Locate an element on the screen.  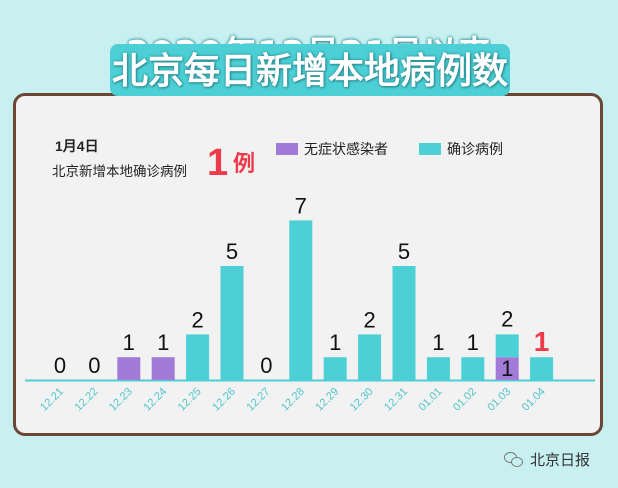
x-tick-label-12.30: 12.30 is located at coordinates (362, 400).